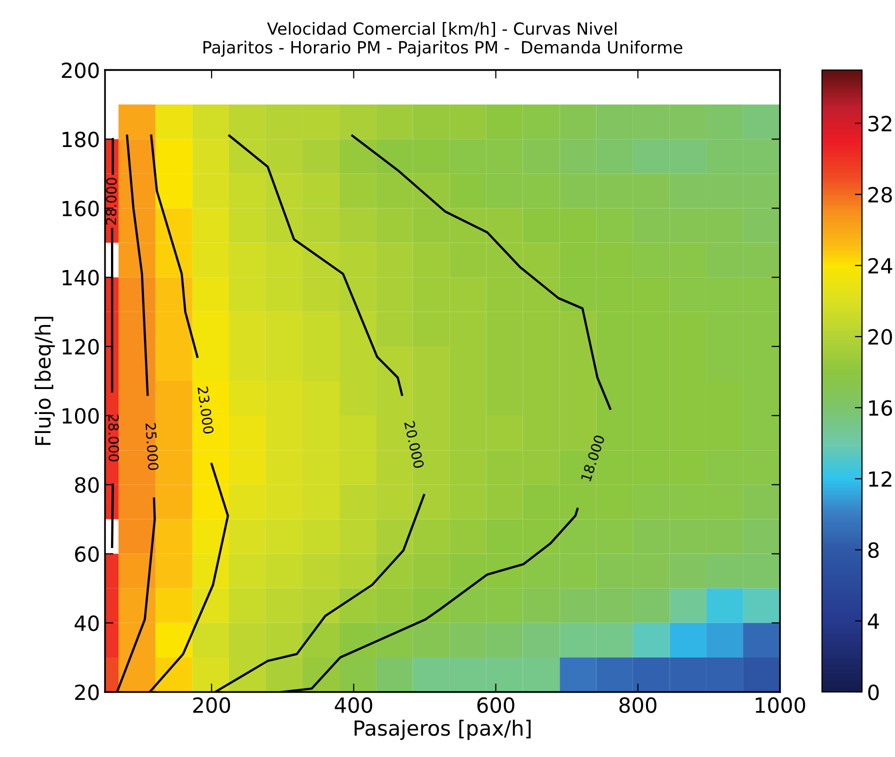  I want to click on y-tick-label: 200, so click(80, 70).